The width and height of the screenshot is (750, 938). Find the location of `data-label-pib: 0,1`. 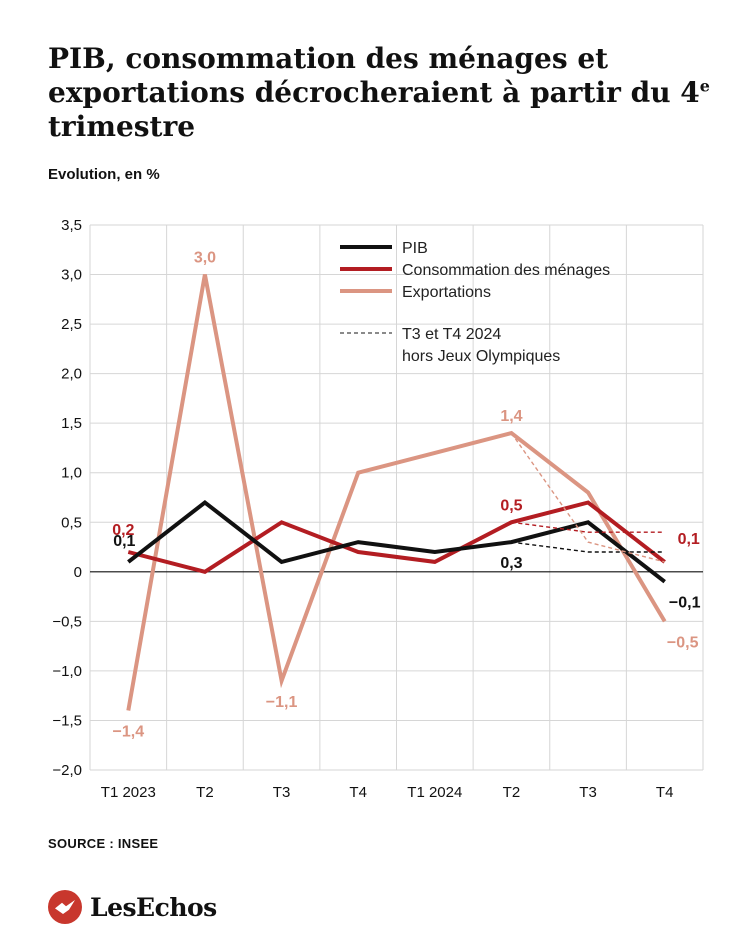

data-label-pib: 0,1 is located at coordinates (124, 541).